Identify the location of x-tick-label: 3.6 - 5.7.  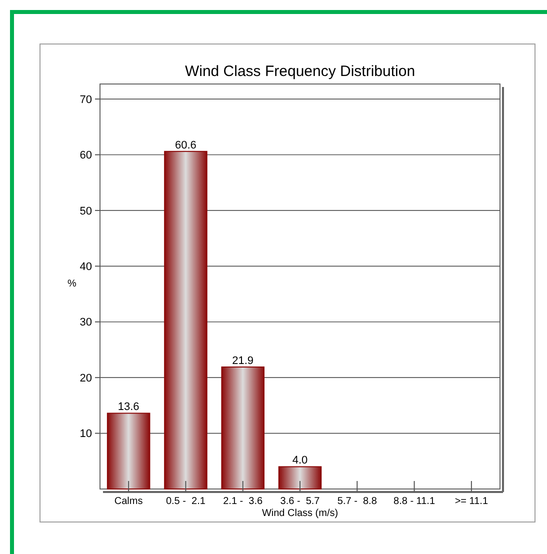
(300, 501).